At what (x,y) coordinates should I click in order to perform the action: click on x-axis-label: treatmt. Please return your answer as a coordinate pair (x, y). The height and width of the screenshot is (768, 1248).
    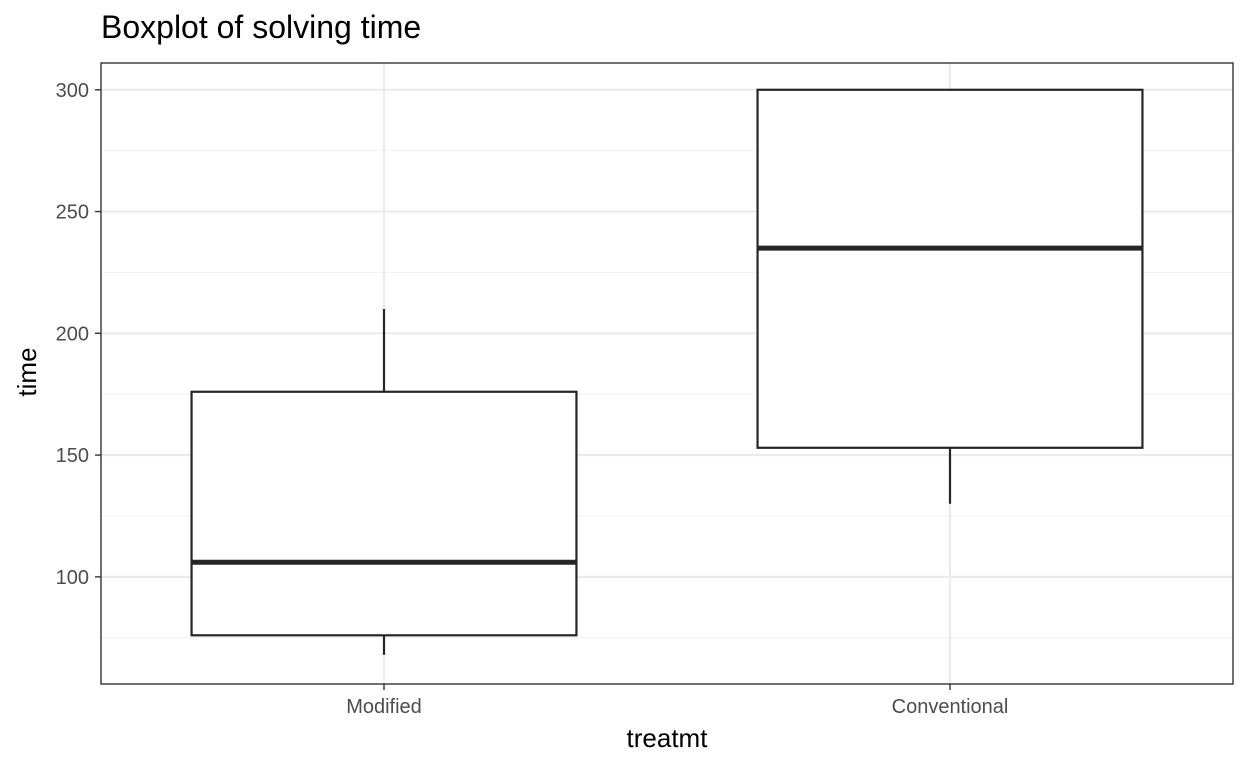
    Looking at the image, I should click on (668, 738).